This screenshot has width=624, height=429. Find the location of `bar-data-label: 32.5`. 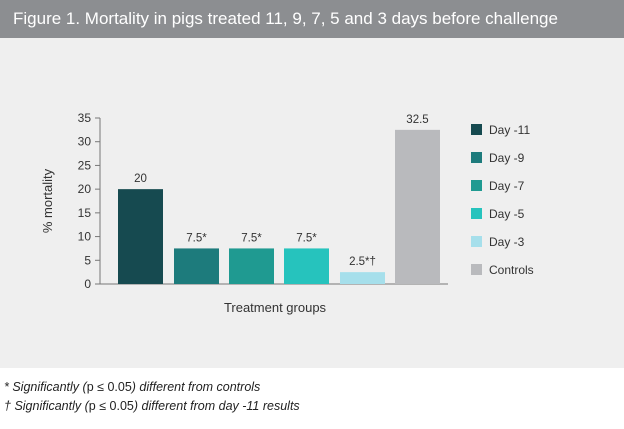

bar-data-label: 32.5 is located at coordinates (417, 120).